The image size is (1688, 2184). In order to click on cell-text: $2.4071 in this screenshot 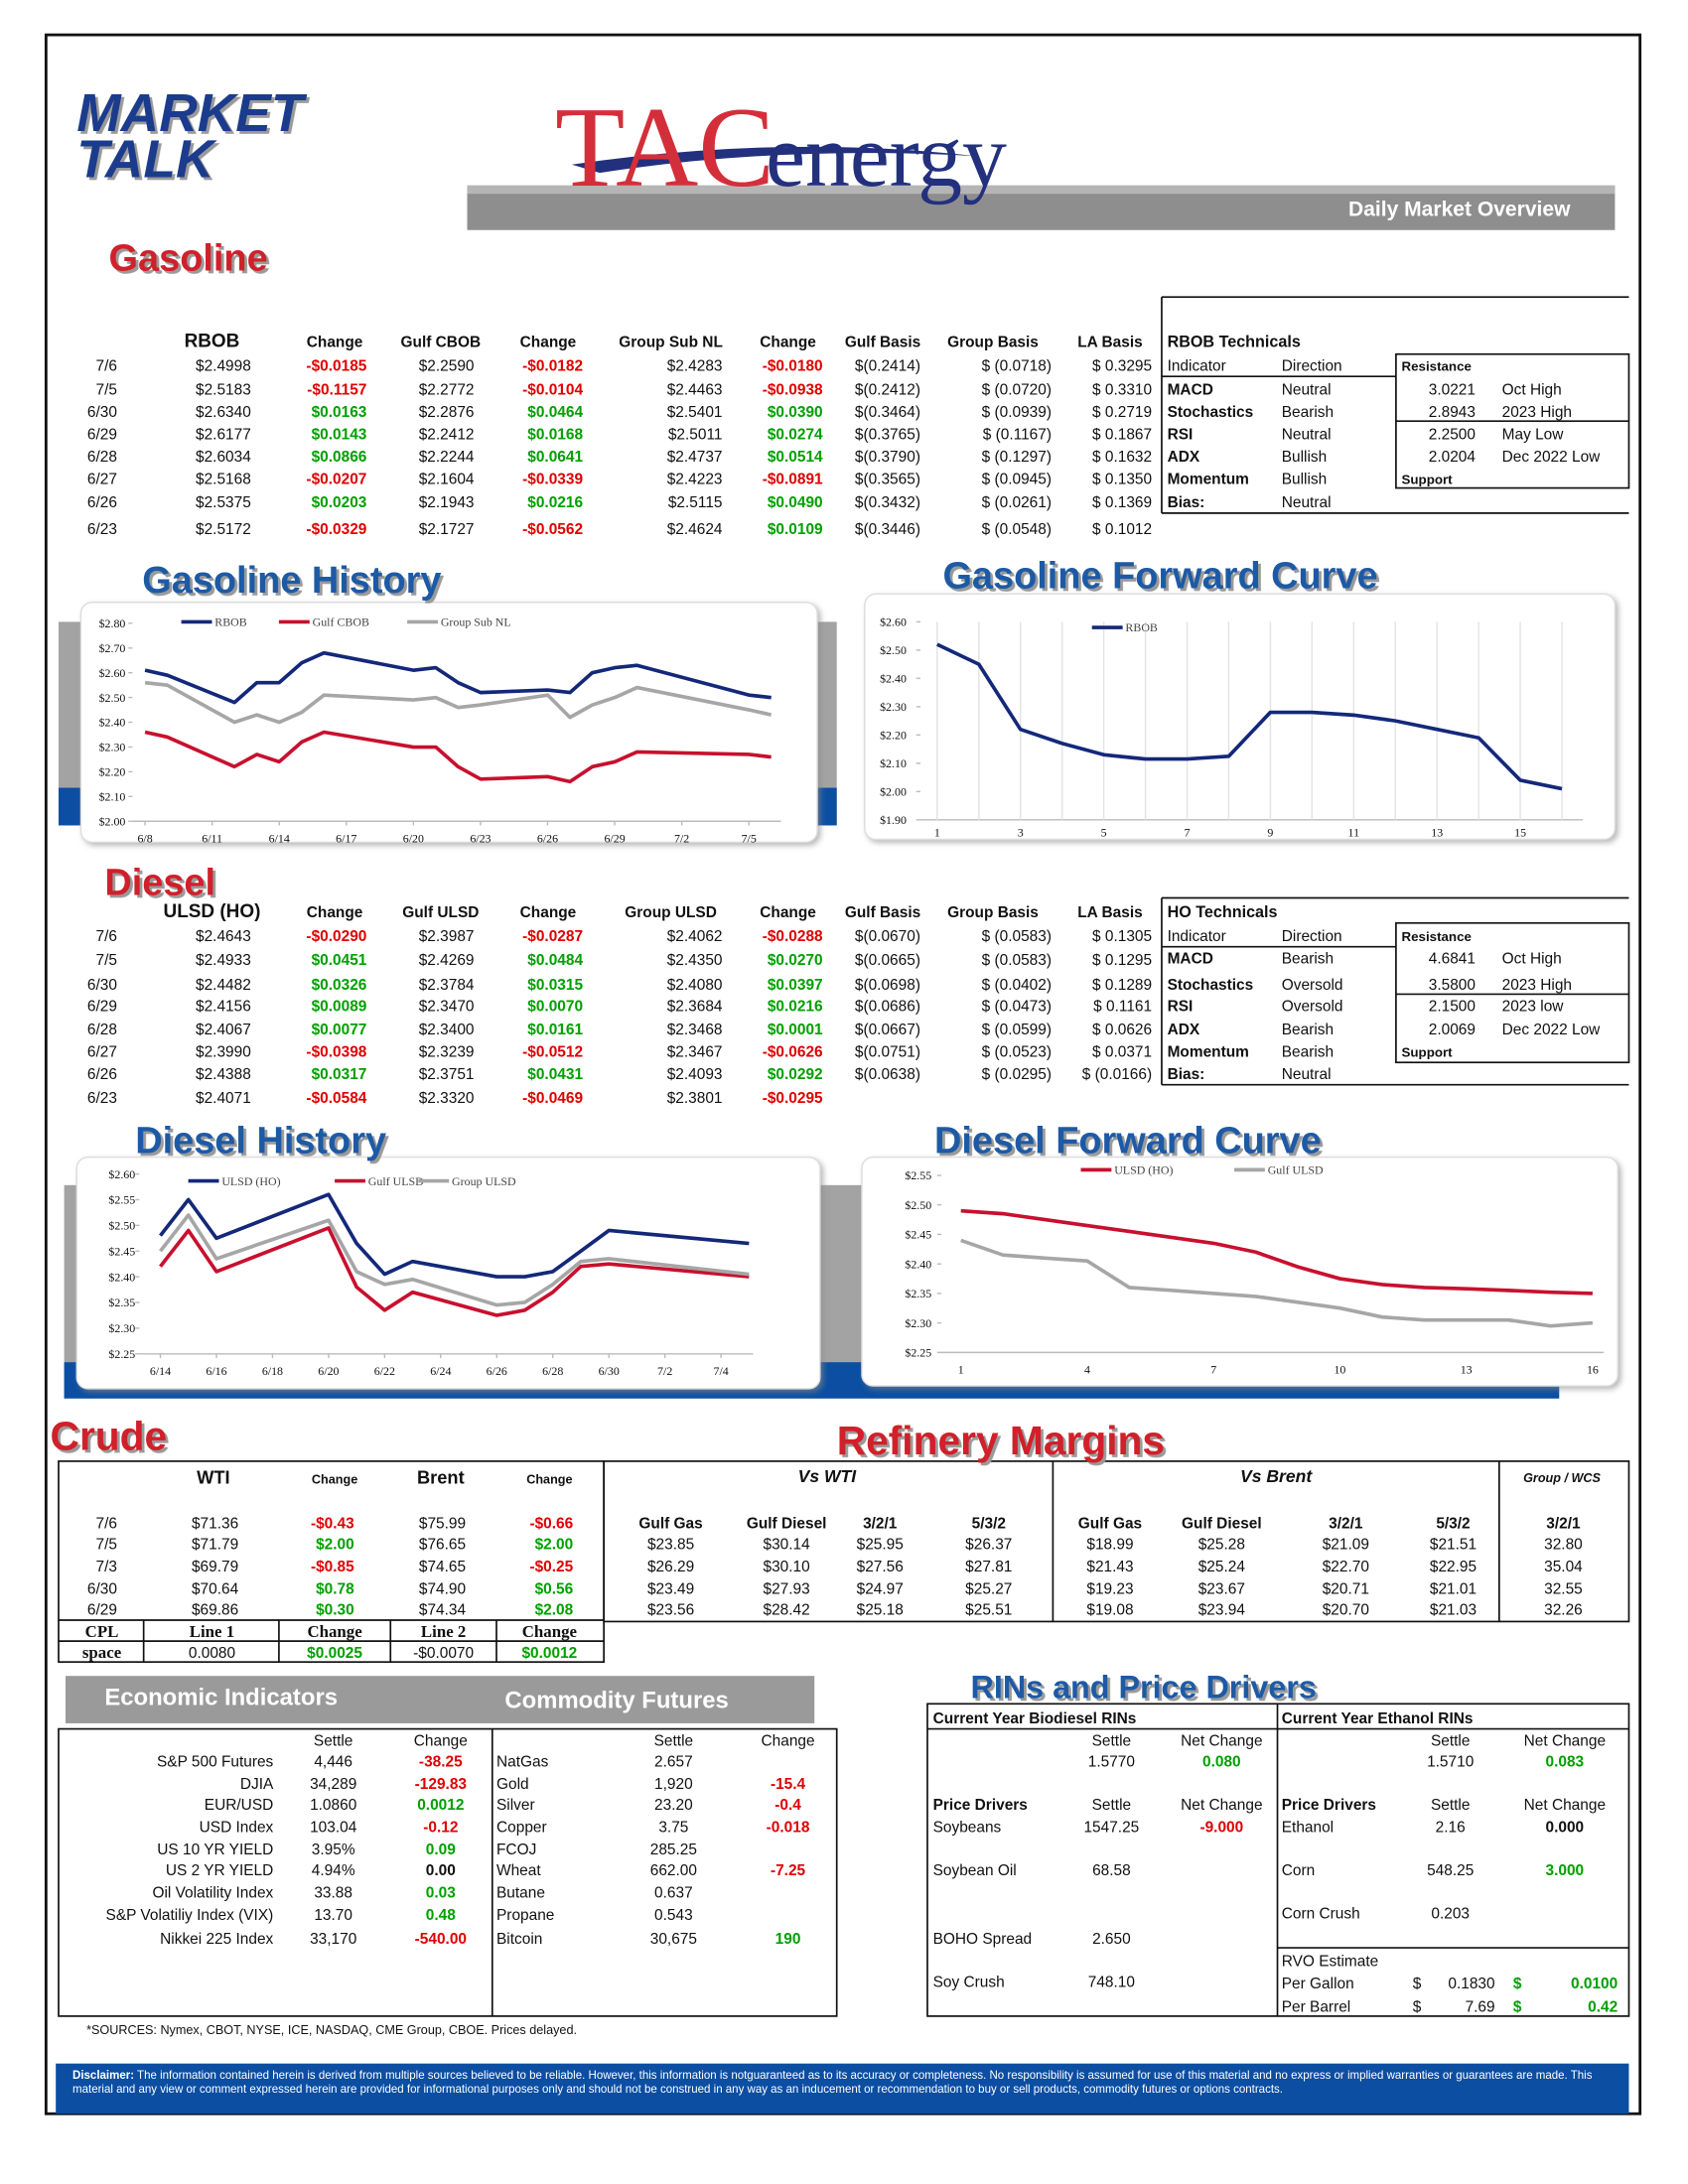, I will do `click(223, 1098)`.